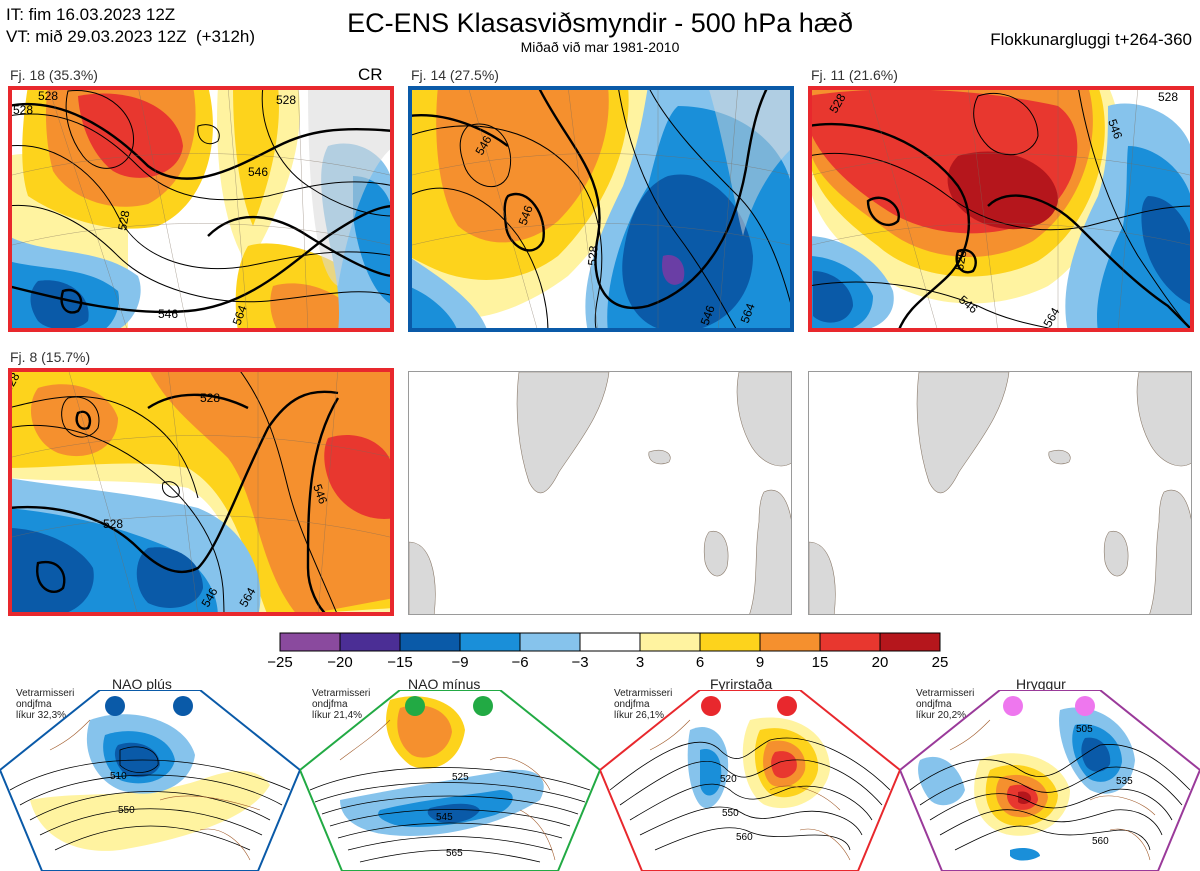  I want to click on regime-4-info: Vetrarmisseri ondjfma líkur 20,2%, so click(945, 704).